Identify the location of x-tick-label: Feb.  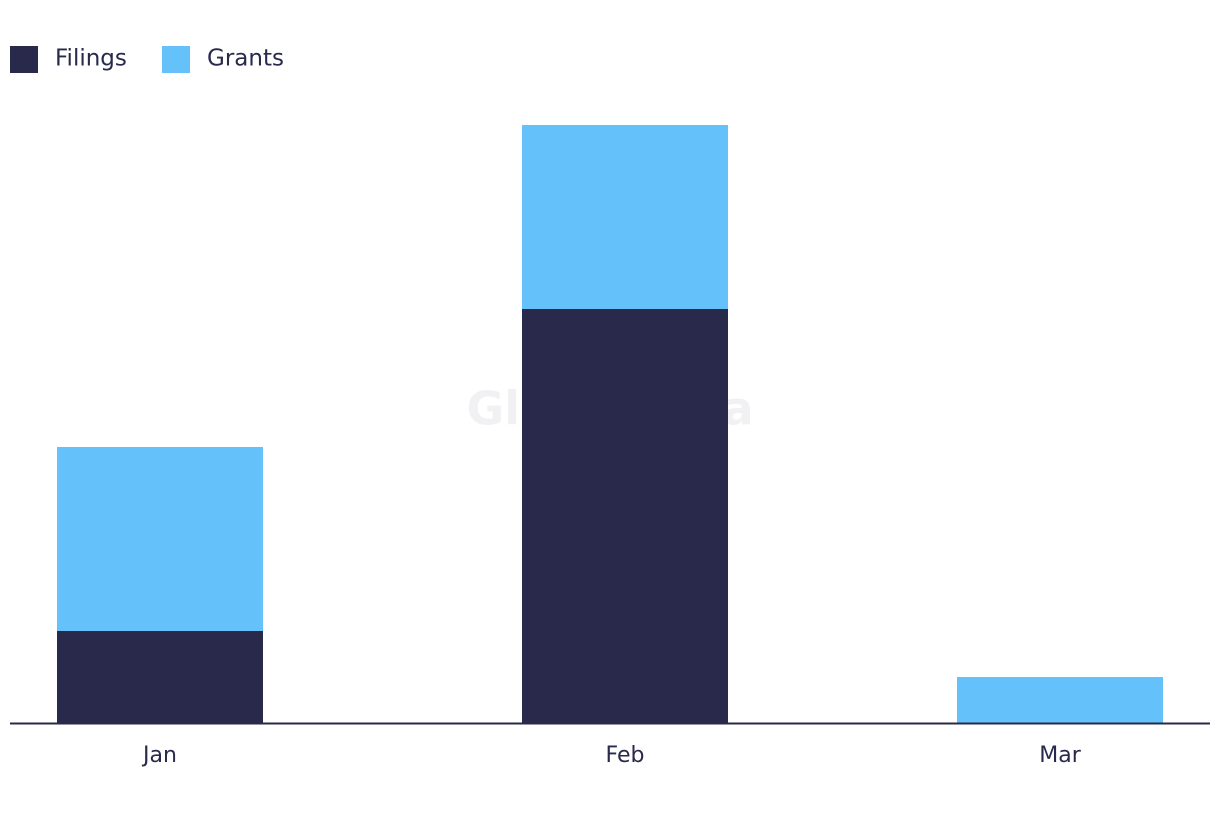
(625, 755).